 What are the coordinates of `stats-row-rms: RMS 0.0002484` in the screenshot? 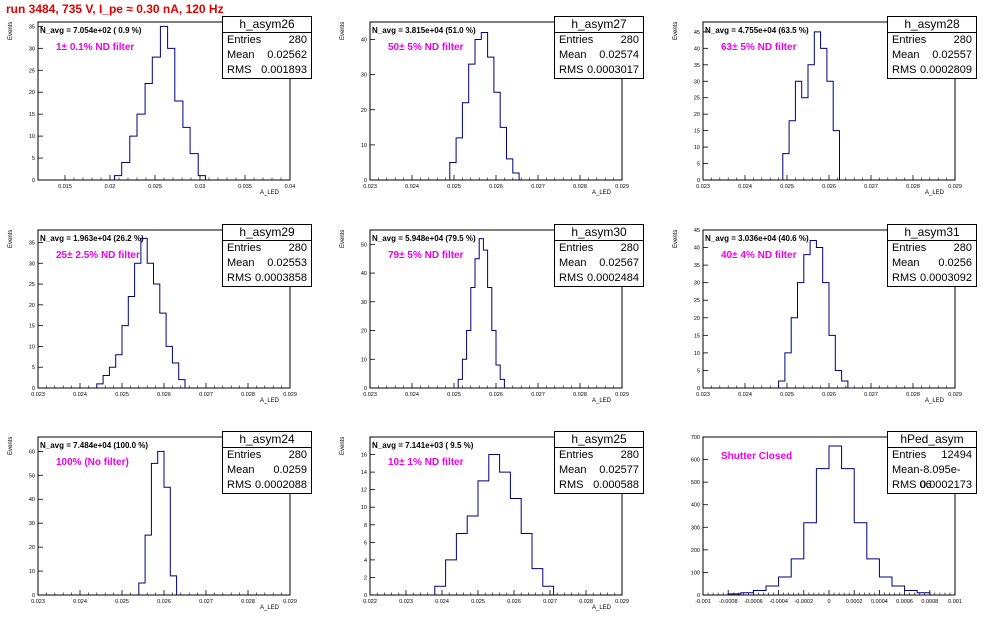 It's located at (599, 278).